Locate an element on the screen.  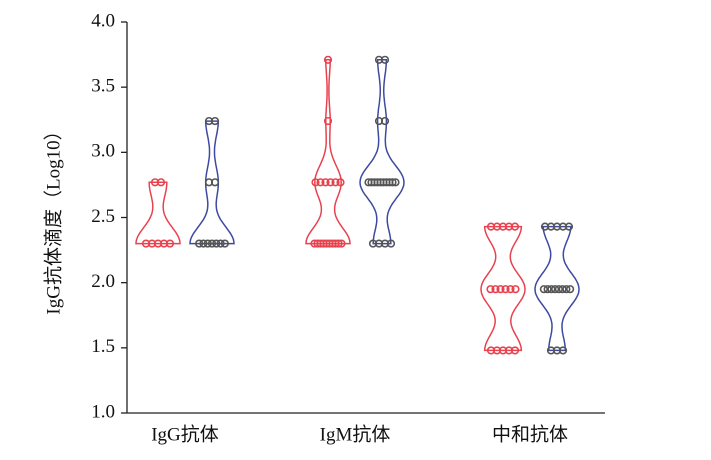
y-tick-label: 4.0 is located at coordinates (103, 20).